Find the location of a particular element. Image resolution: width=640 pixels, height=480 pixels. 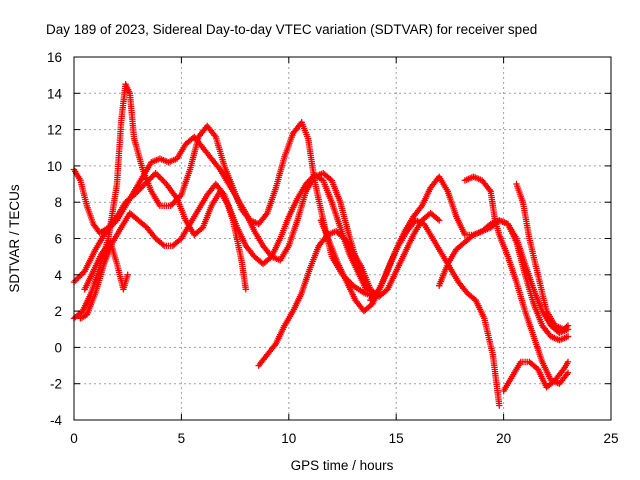

series-track-d is located at coordinates (163, 251).